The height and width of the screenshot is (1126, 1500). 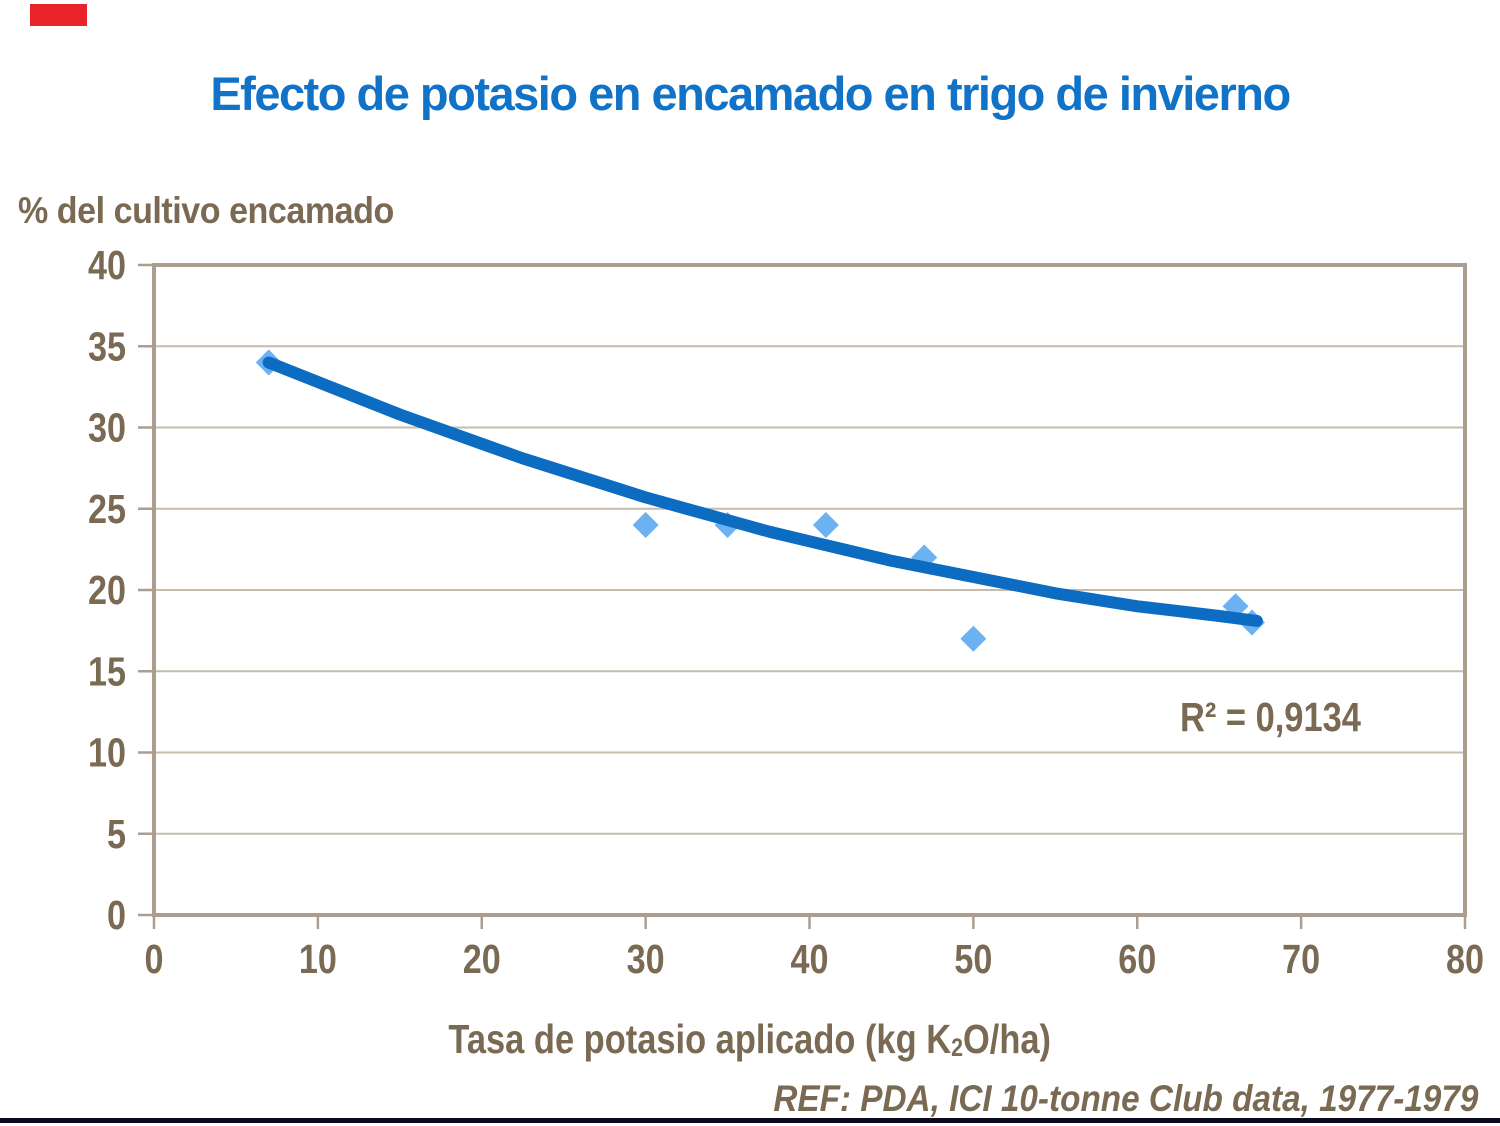 I want to click on y-tick-label-15: 15, so click(x=107, y=671).